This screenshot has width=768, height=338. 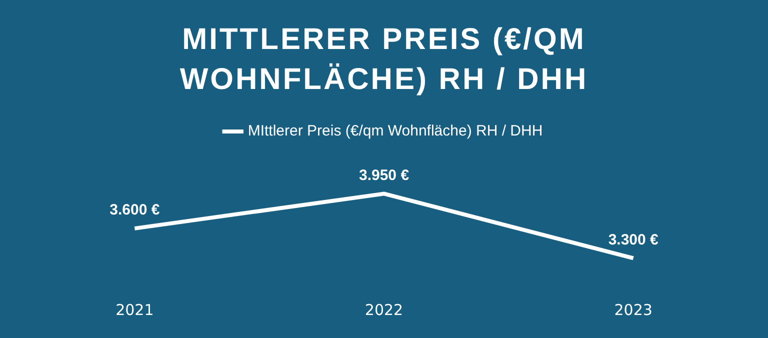 I want to click on legend-label: MIttlerer Preis (€/qm Wohnfläche) RH / DHH, so click(x=395, y=131).